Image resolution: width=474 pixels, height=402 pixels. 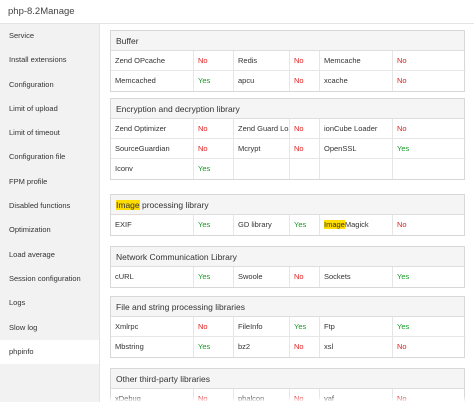 What do you see at coordinates (356, 129) in the screenshot?
I see `extension-name: ionCube Loader` at bounding box center [356, 129].